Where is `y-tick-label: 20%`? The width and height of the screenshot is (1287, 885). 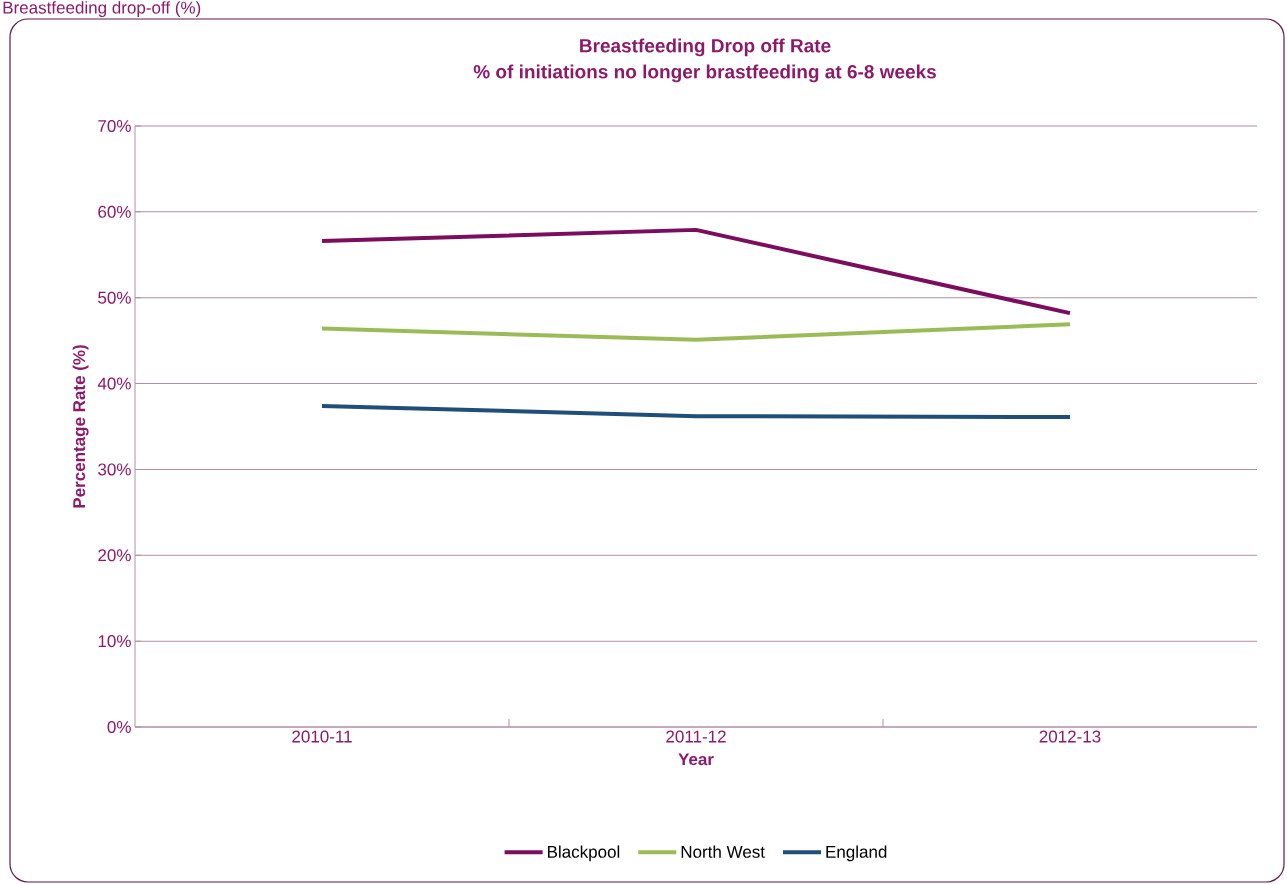 y-tick-label: 20% is located at coordinates (114, 555).